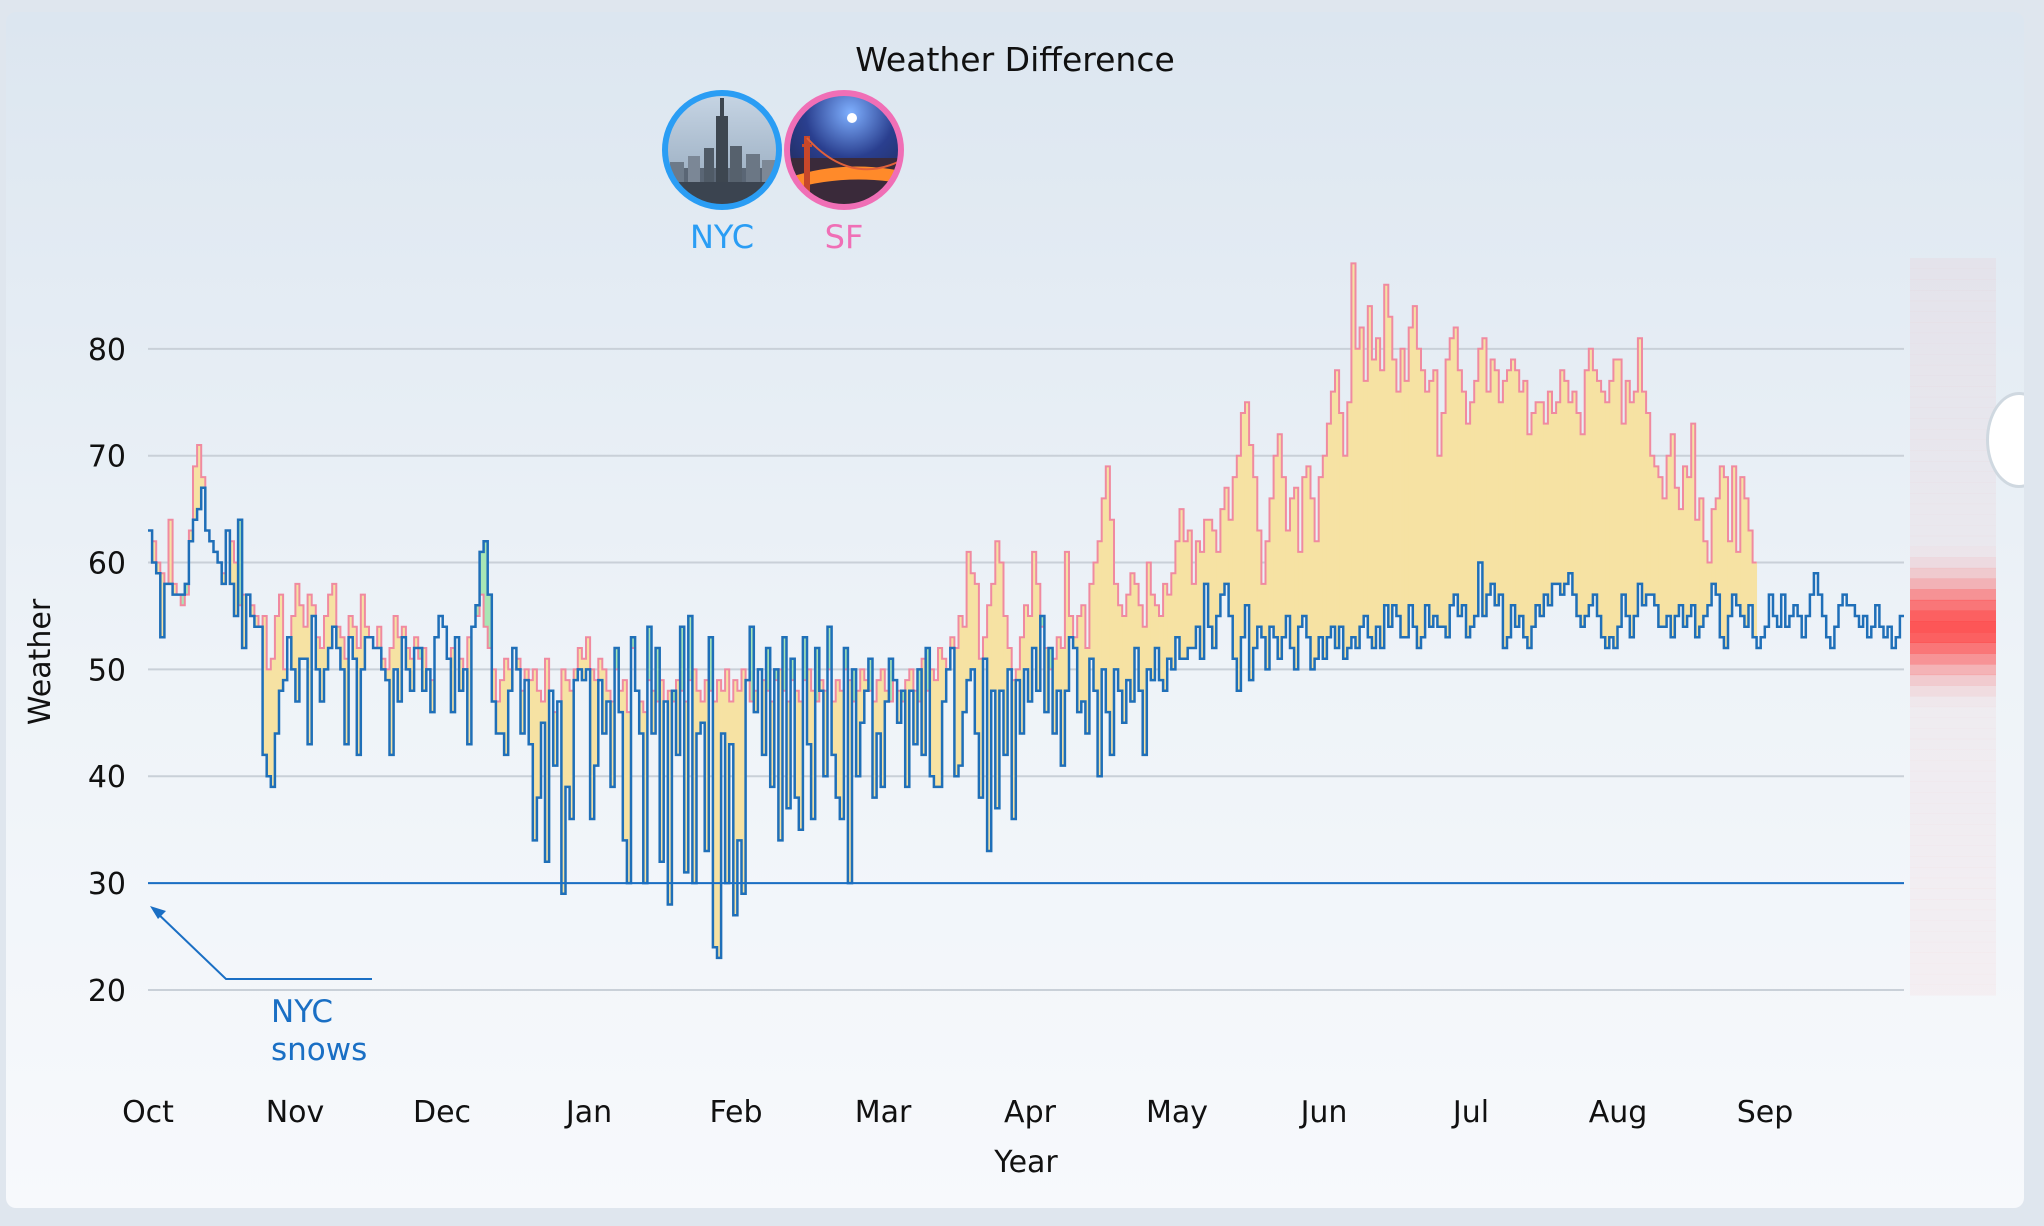 Image resolution: width=2044 pixels, height=1226 pixels. I want to click on nyc-skyline-icon, so click(722, 150).